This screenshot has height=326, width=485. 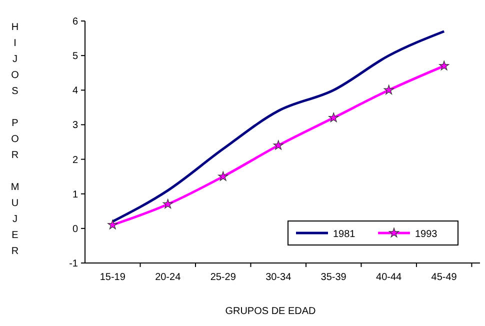 What do you see at coordinates (168, 277) in the screenshot?
I see `x-tick-label: 20-24` at bounding box center [168, 277].